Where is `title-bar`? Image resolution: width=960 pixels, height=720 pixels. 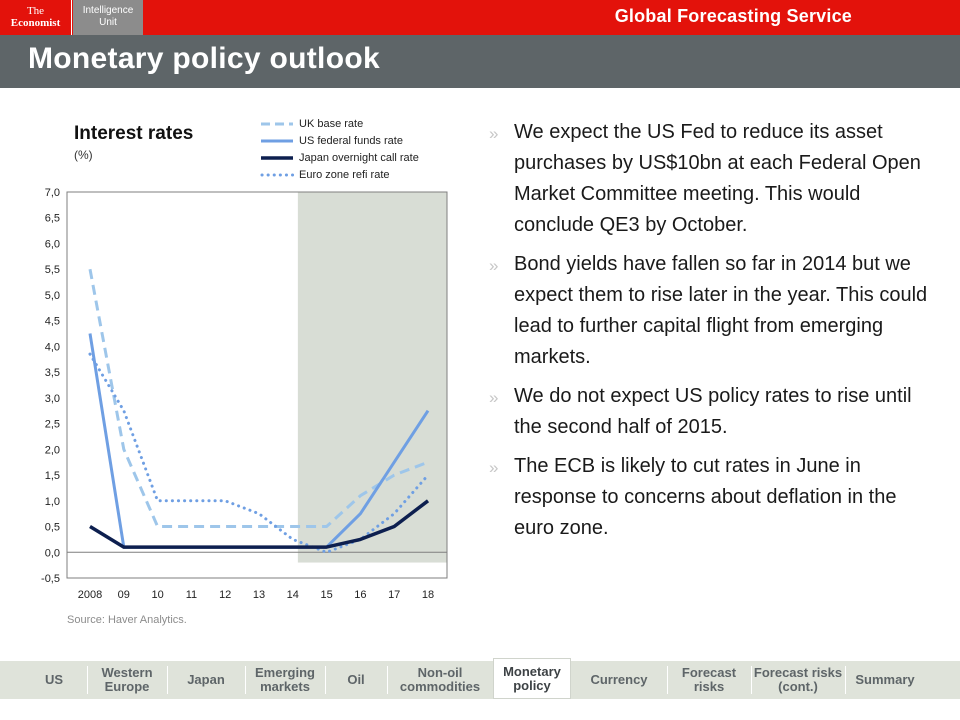 title-bar is located at coordinates (480, 61).